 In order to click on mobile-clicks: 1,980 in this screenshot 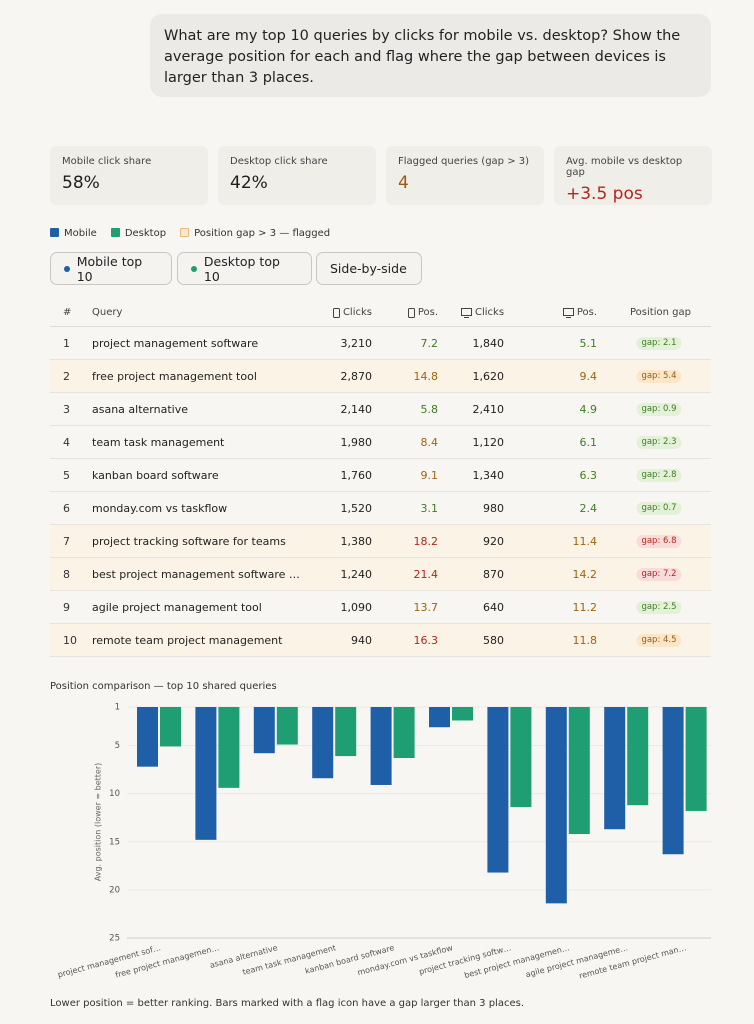, I will do `click(356, 442)`.